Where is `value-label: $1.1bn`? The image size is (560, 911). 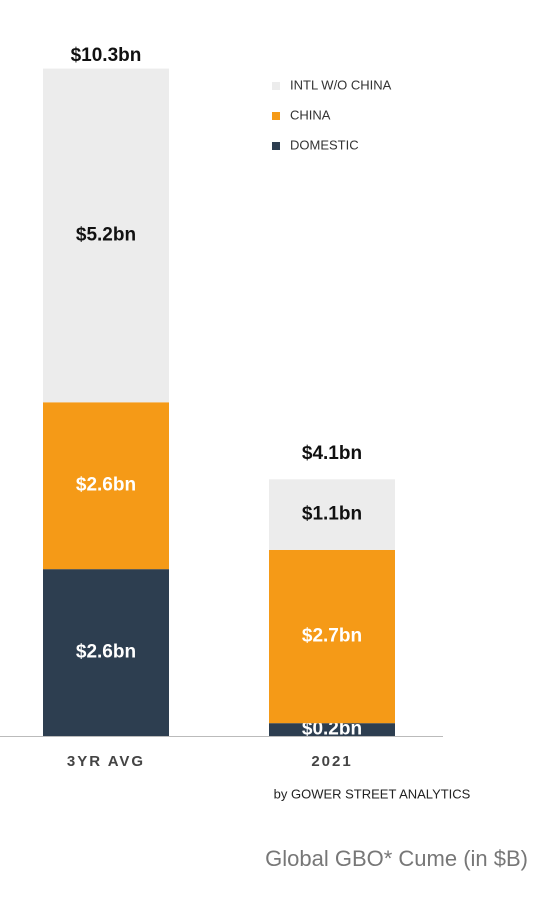 value-label: $1.1bn is located at coordinates (332, 514).